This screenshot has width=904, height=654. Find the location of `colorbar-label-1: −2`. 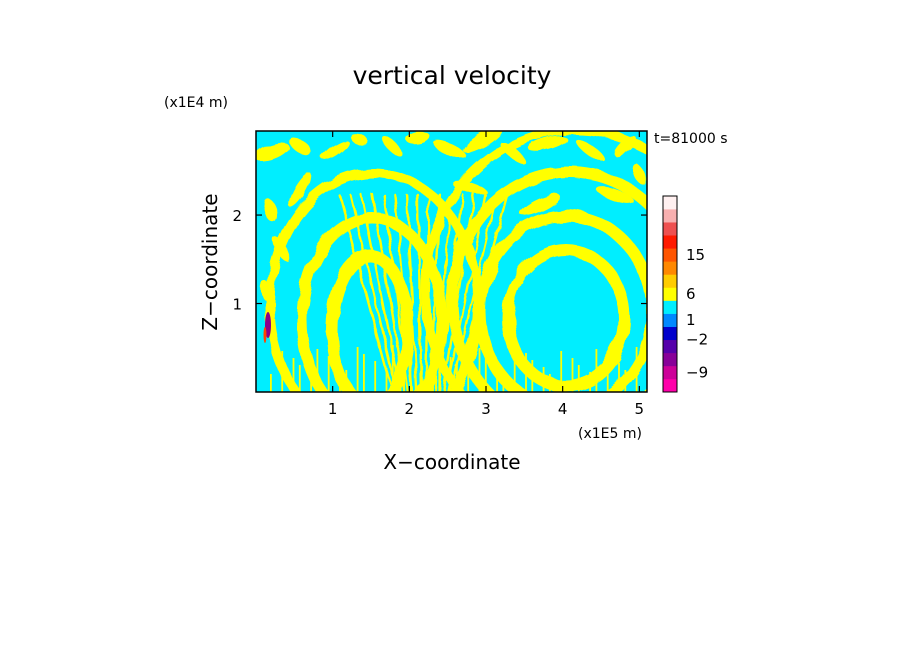

colorbar-label-1: −2 is located at coordinates (697, 340).